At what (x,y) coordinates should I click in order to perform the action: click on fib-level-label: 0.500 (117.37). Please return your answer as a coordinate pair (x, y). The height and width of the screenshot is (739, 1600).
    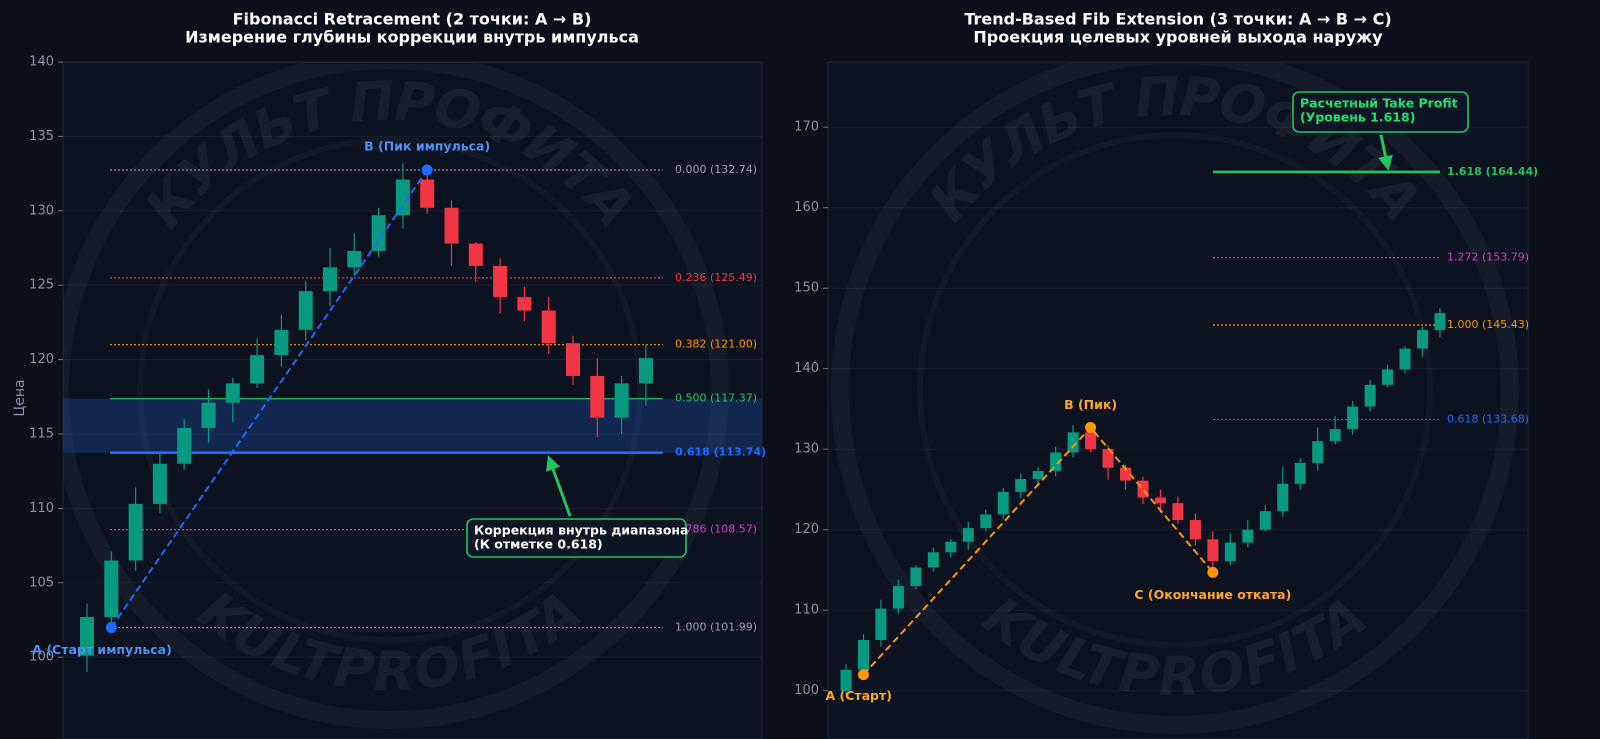
    Looking at the image, I should click on (716, 398).